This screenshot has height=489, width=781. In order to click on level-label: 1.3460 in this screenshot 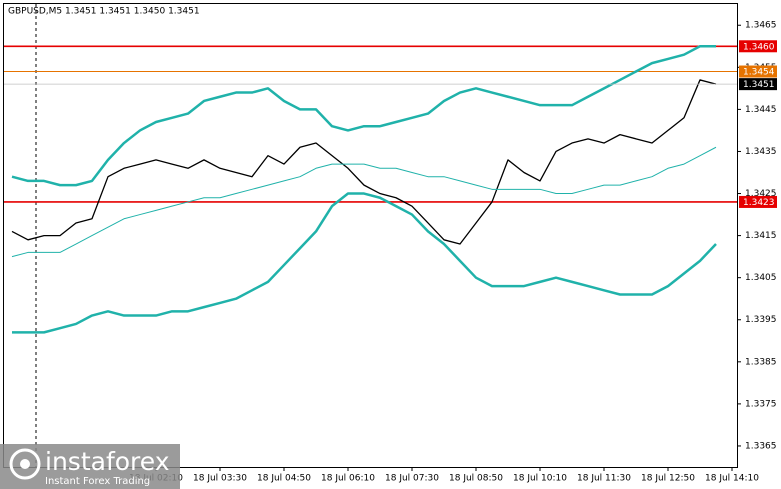, I will do `click(759, 47)`.